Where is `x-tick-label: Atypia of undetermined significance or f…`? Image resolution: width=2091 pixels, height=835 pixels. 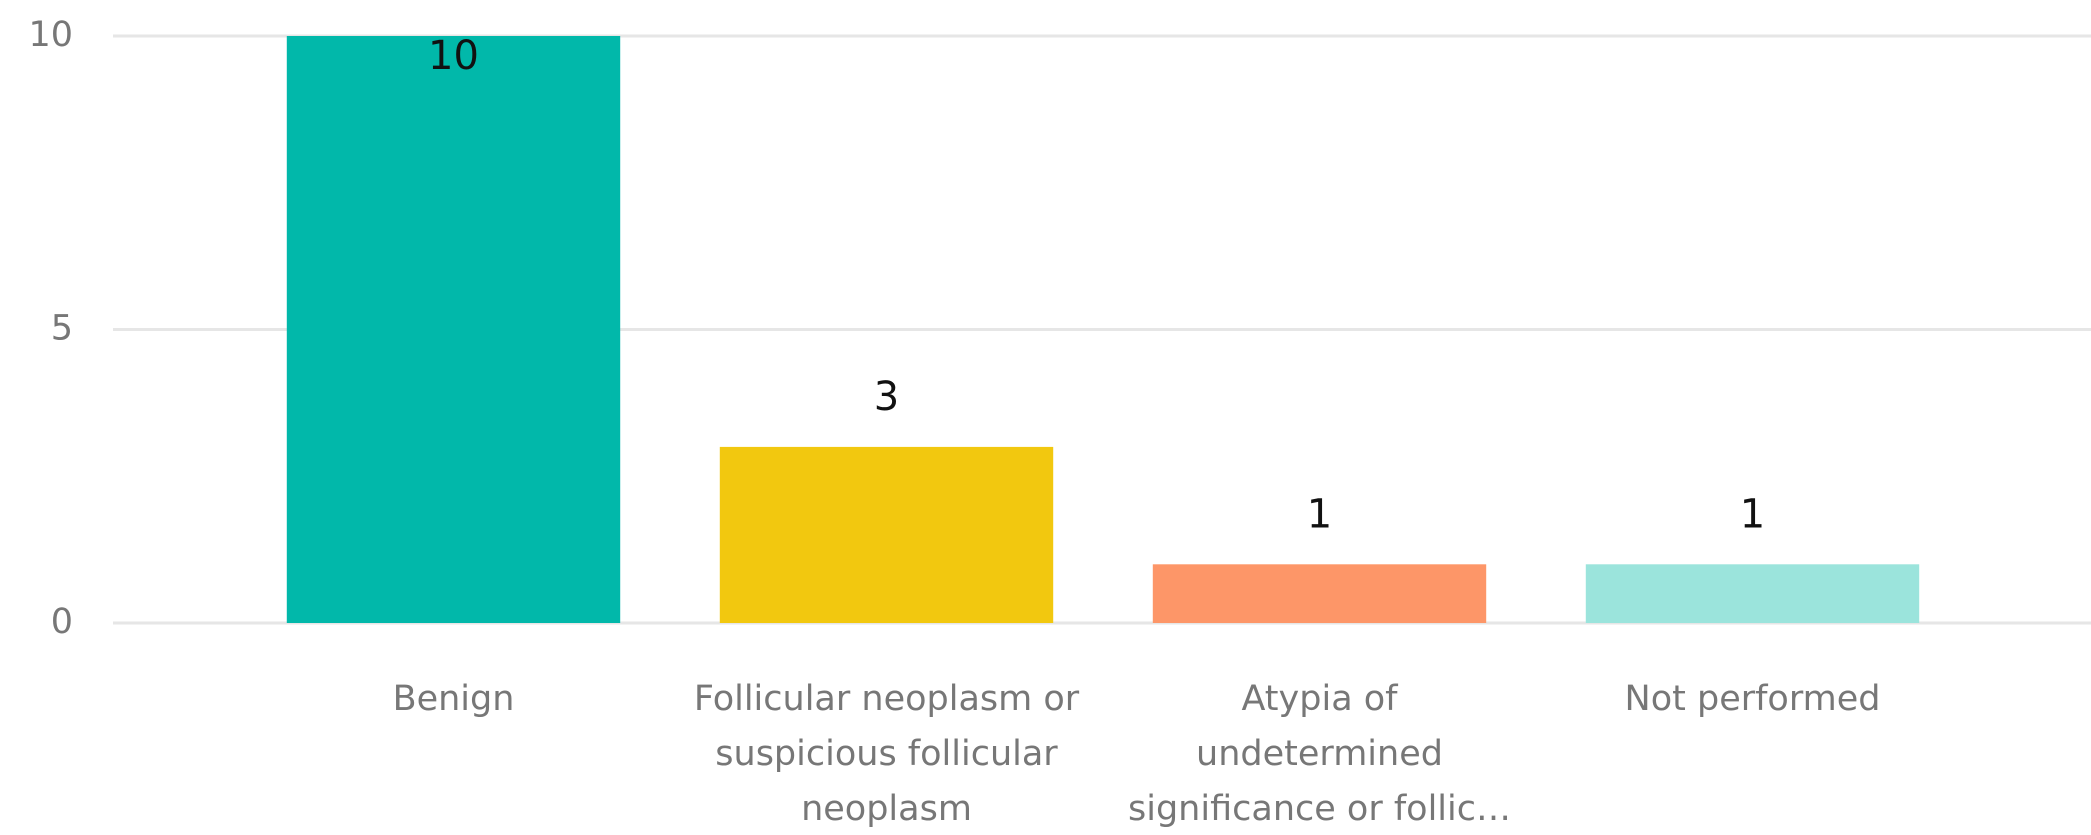
x-tick-label: Atypia of undetermined significance or f… is located at coordinates (1319, 754).